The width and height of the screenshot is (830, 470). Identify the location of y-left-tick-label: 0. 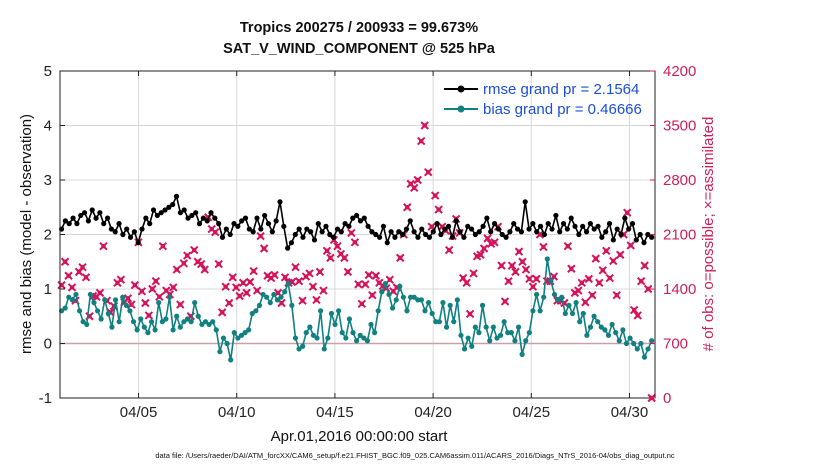
(48, 344).